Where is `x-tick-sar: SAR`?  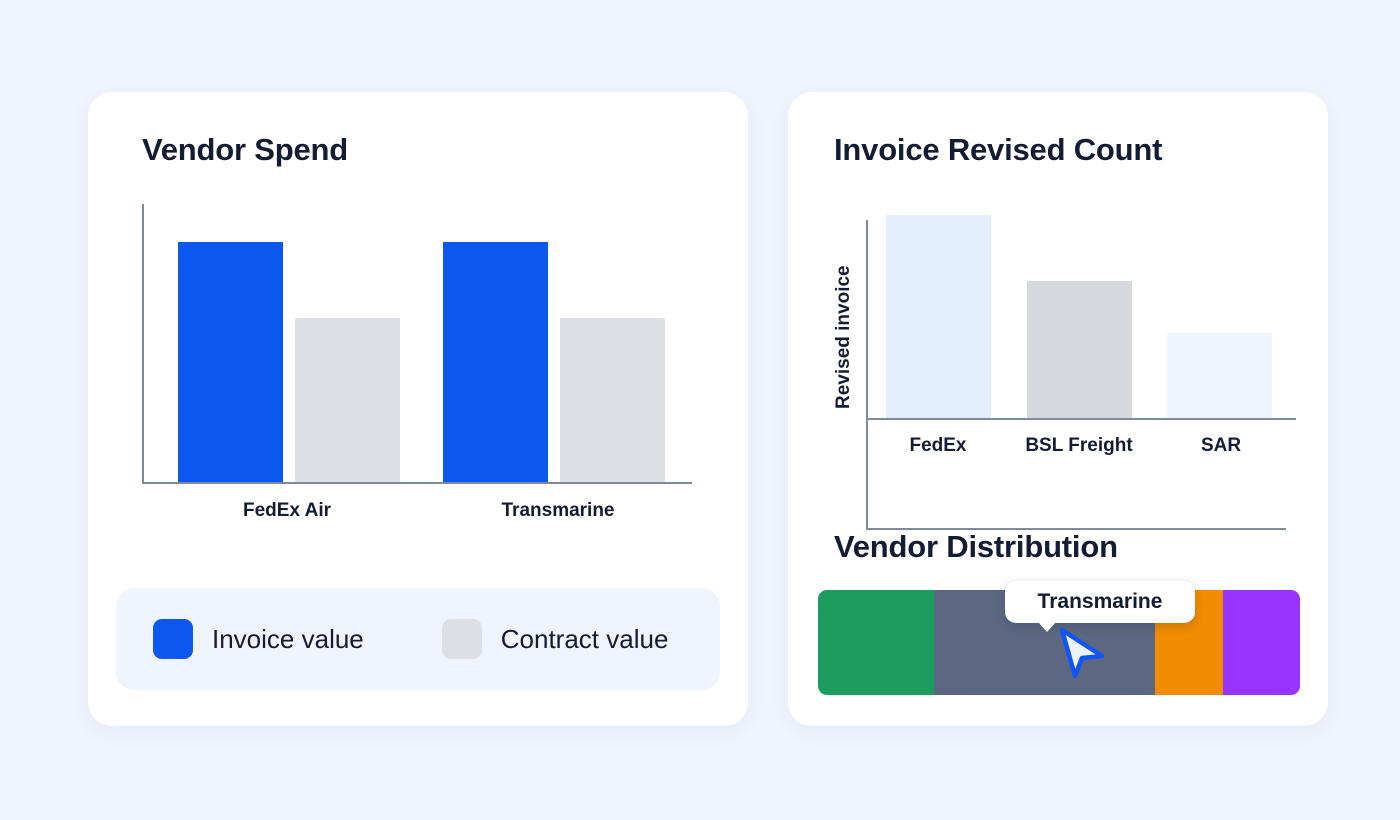 x-tick-sar: SAR is located at coordinates (1221, 445).